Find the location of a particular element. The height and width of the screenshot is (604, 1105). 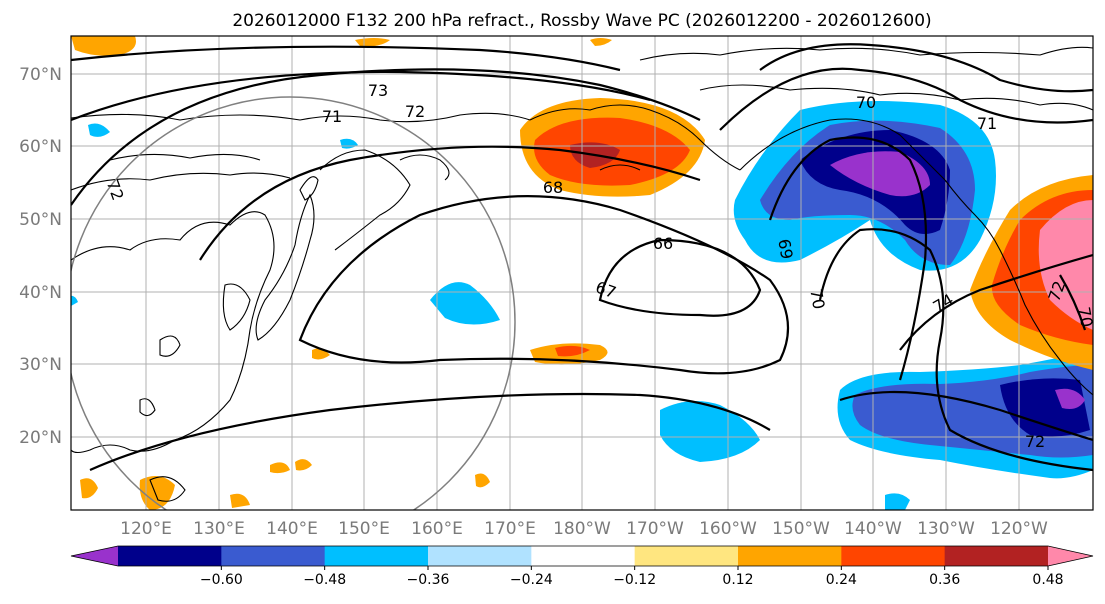

colorbar-tick-label: −0.12 is located at coordinates (634, 580).